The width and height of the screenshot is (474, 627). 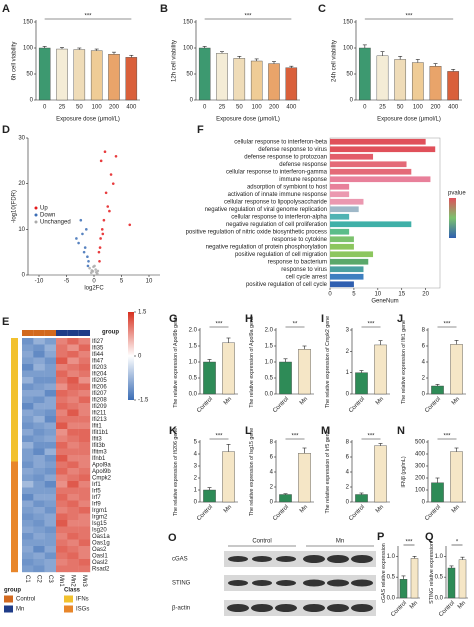 I want to click on blot-row-label: STING, so click(x=181, y=584).